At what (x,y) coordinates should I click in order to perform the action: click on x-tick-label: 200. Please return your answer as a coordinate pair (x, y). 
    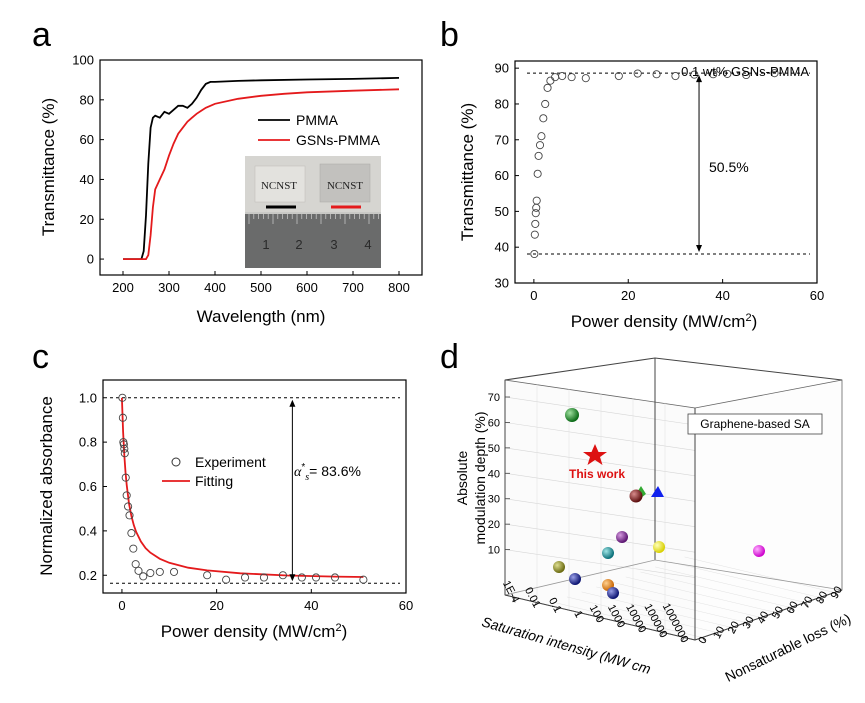
    Looking at the image, I should click on (123, 287).